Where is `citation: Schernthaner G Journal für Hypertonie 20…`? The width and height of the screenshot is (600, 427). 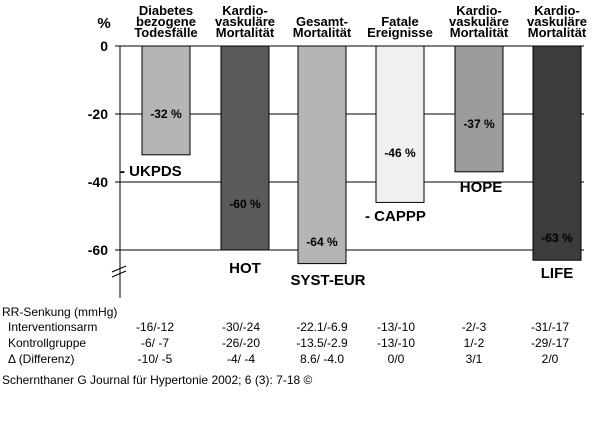 citation: Schernthaner G Journal für Hypertonie 20… is located at coordinates (157, 380).